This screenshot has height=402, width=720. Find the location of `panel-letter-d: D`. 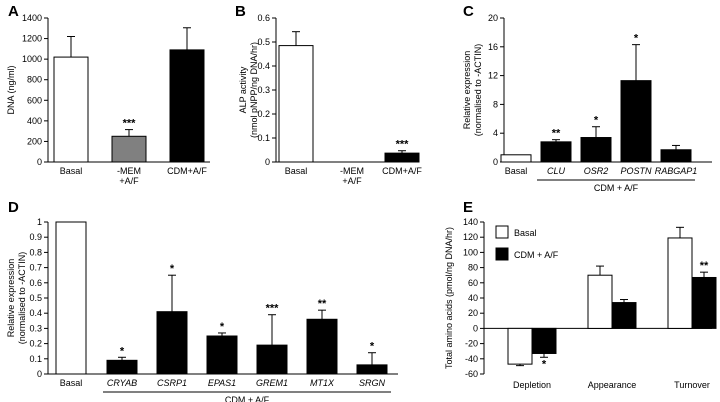

panel-letter-d: D is located at coordinates (13, 207).